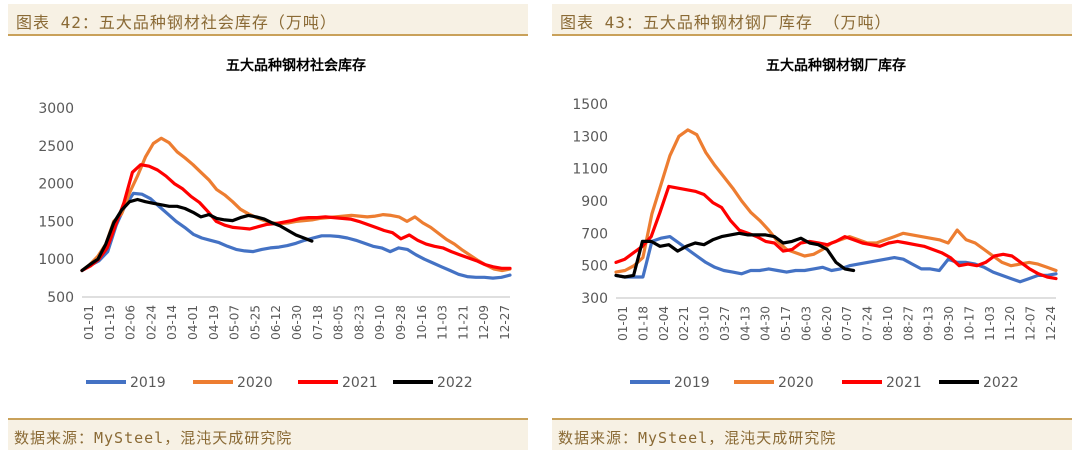 The image size is (1080, 450). What do you see at coordinates (590, 137) in the screenshot?
I see `y-tick-label: 1300` at bounding box center [590, 137].